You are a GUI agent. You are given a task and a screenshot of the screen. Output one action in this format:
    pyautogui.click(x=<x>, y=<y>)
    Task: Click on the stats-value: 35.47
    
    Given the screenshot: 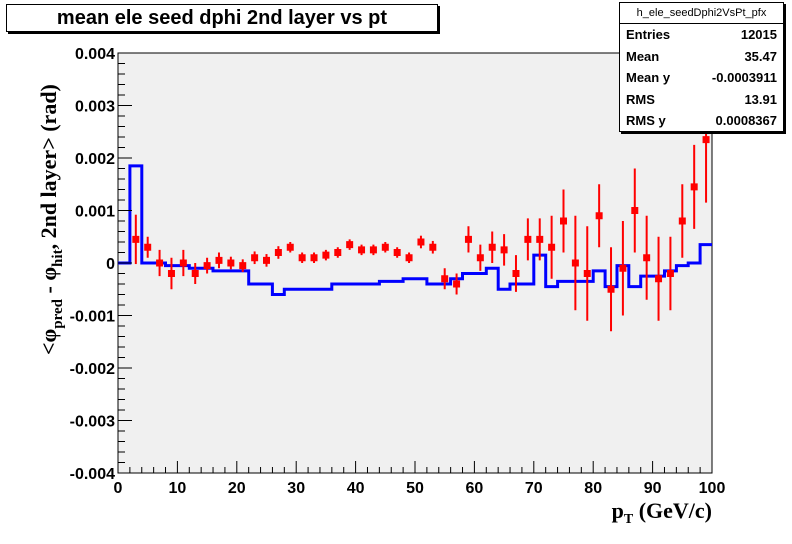 What is the action you would take?
    pyautogui.click(x=760, y=56)
    